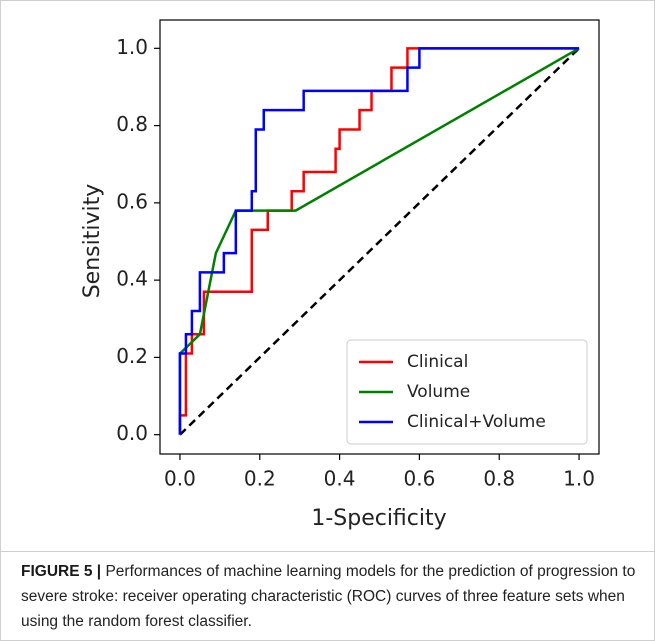 Image resolution: width=655 pixels, height=641 pixels. Describe the element at coordinates (438, 392) in the screenshot. I see `legend-label: Volume` at that location.